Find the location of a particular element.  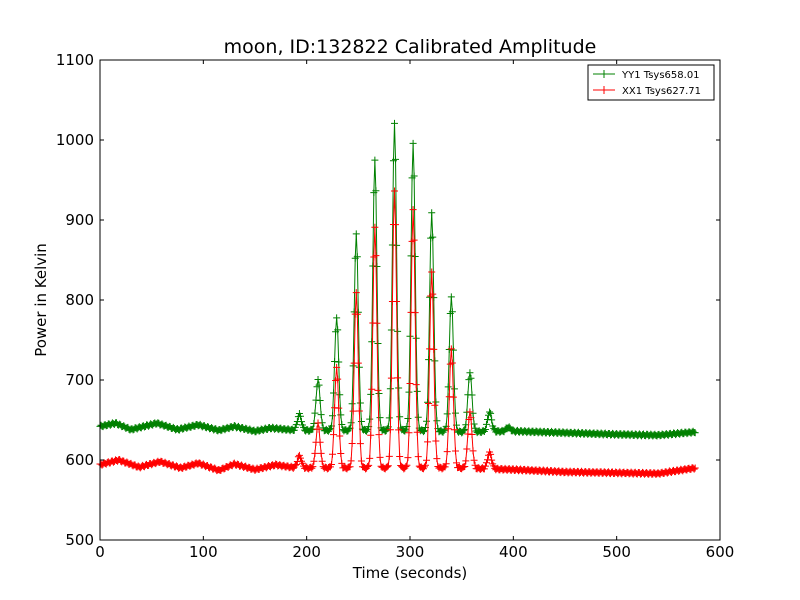

y-tick-label: 700 is located at coordinates (79, 380).